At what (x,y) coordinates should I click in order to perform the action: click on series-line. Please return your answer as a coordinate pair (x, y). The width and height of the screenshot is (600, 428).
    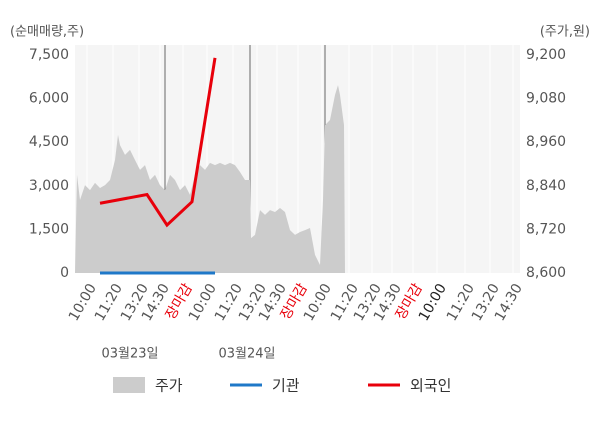
    Looking at the image, I should click on (158, 142).